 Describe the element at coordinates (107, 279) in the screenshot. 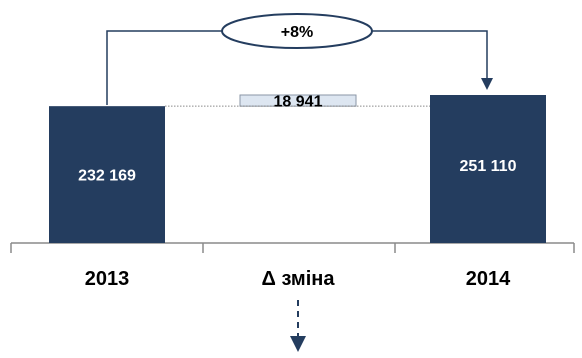

I see `category-label-2013: 2013` at that location.